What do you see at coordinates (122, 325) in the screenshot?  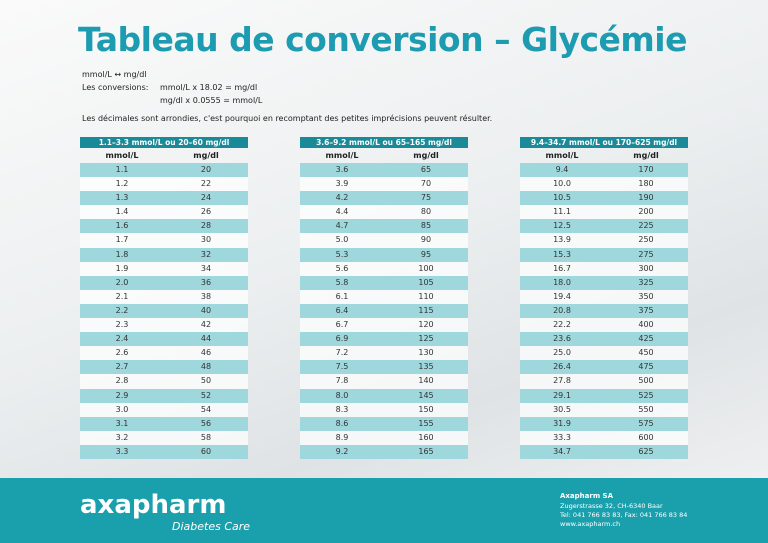 I see `cell: 2.3` at bounding box center [122, 325].